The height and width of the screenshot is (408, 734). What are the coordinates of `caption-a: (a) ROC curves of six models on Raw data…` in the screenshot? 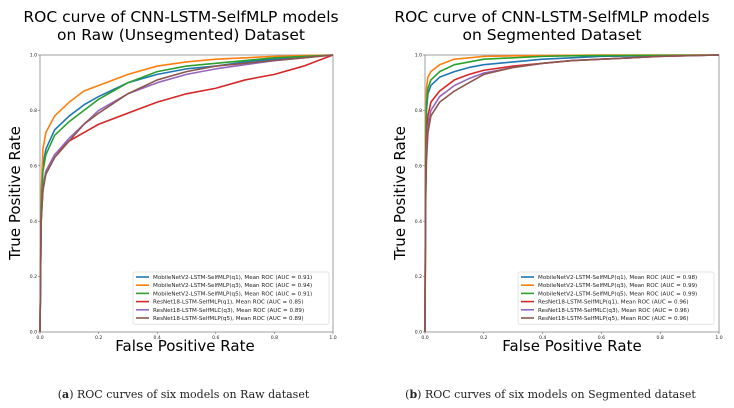 It's located at (183, 394).